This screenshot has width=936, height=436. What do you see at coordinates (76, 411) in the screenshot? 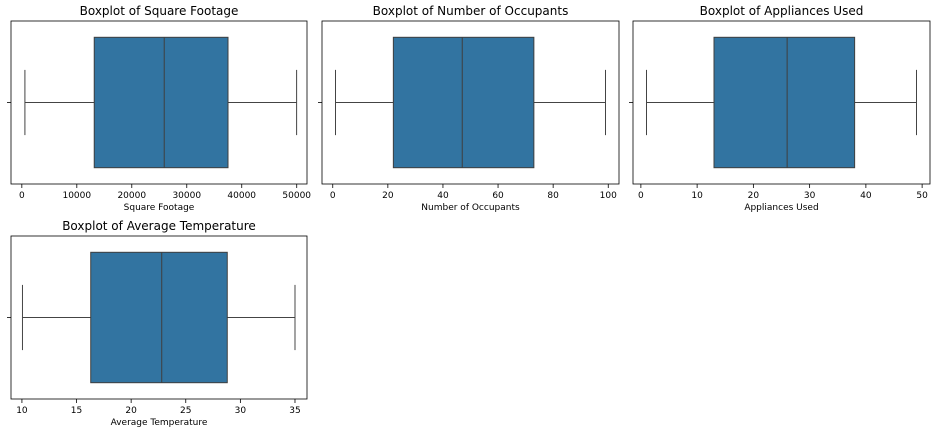
I see `x-tick-label: 15` at bounding box center [76, 411].